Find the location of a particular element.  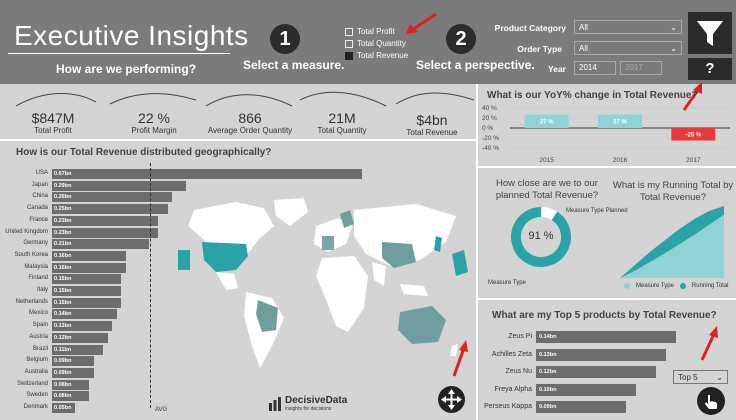

geo-category-label: Finland is located at coordinates (38, 278).